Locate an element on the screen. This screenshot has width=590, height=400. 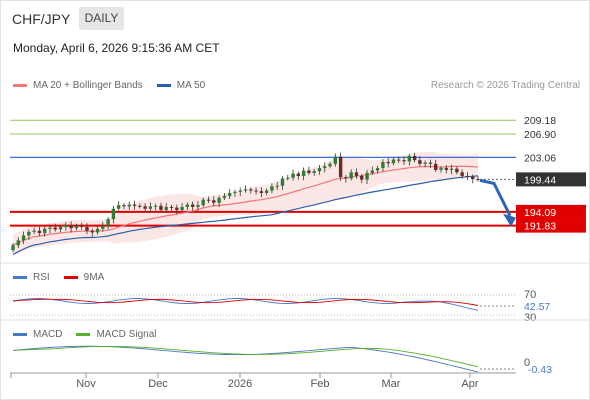
x-tick-label: Feb is located at coordinates (320, 384).